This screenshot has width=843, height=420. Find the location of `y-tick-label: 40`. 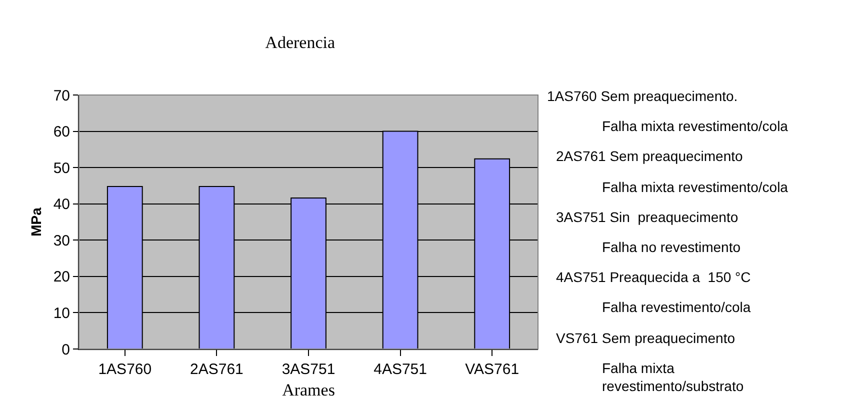

y-tick-label: 40 is located at coordinates (61, 205).